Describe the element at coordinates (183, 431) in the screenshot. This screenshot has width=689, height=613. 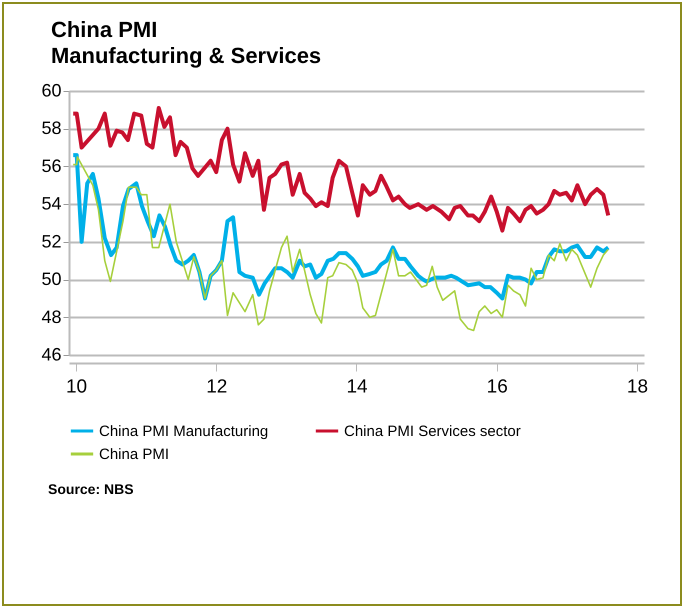
I see `legend-label: China PMI Manufacturing` at that location.